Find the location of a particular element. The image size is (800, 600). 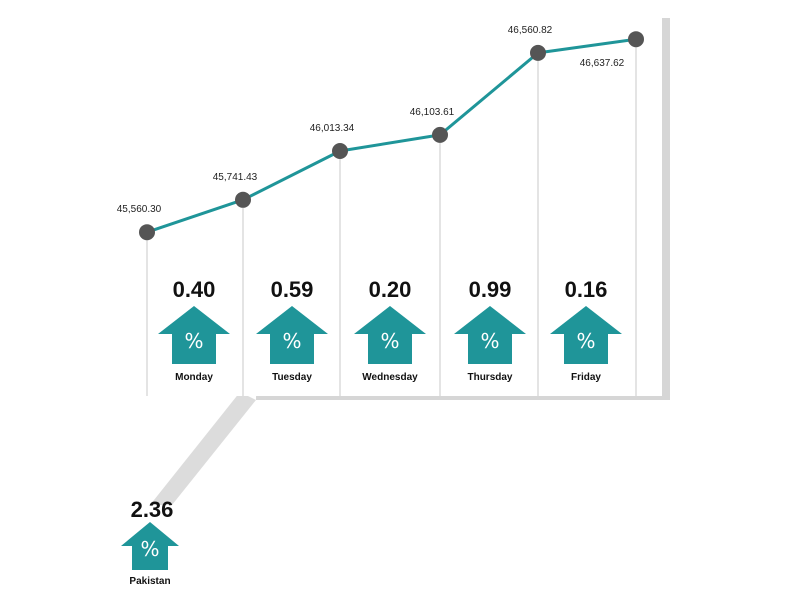

day-label: Friday is located at coordinates (586, 377).